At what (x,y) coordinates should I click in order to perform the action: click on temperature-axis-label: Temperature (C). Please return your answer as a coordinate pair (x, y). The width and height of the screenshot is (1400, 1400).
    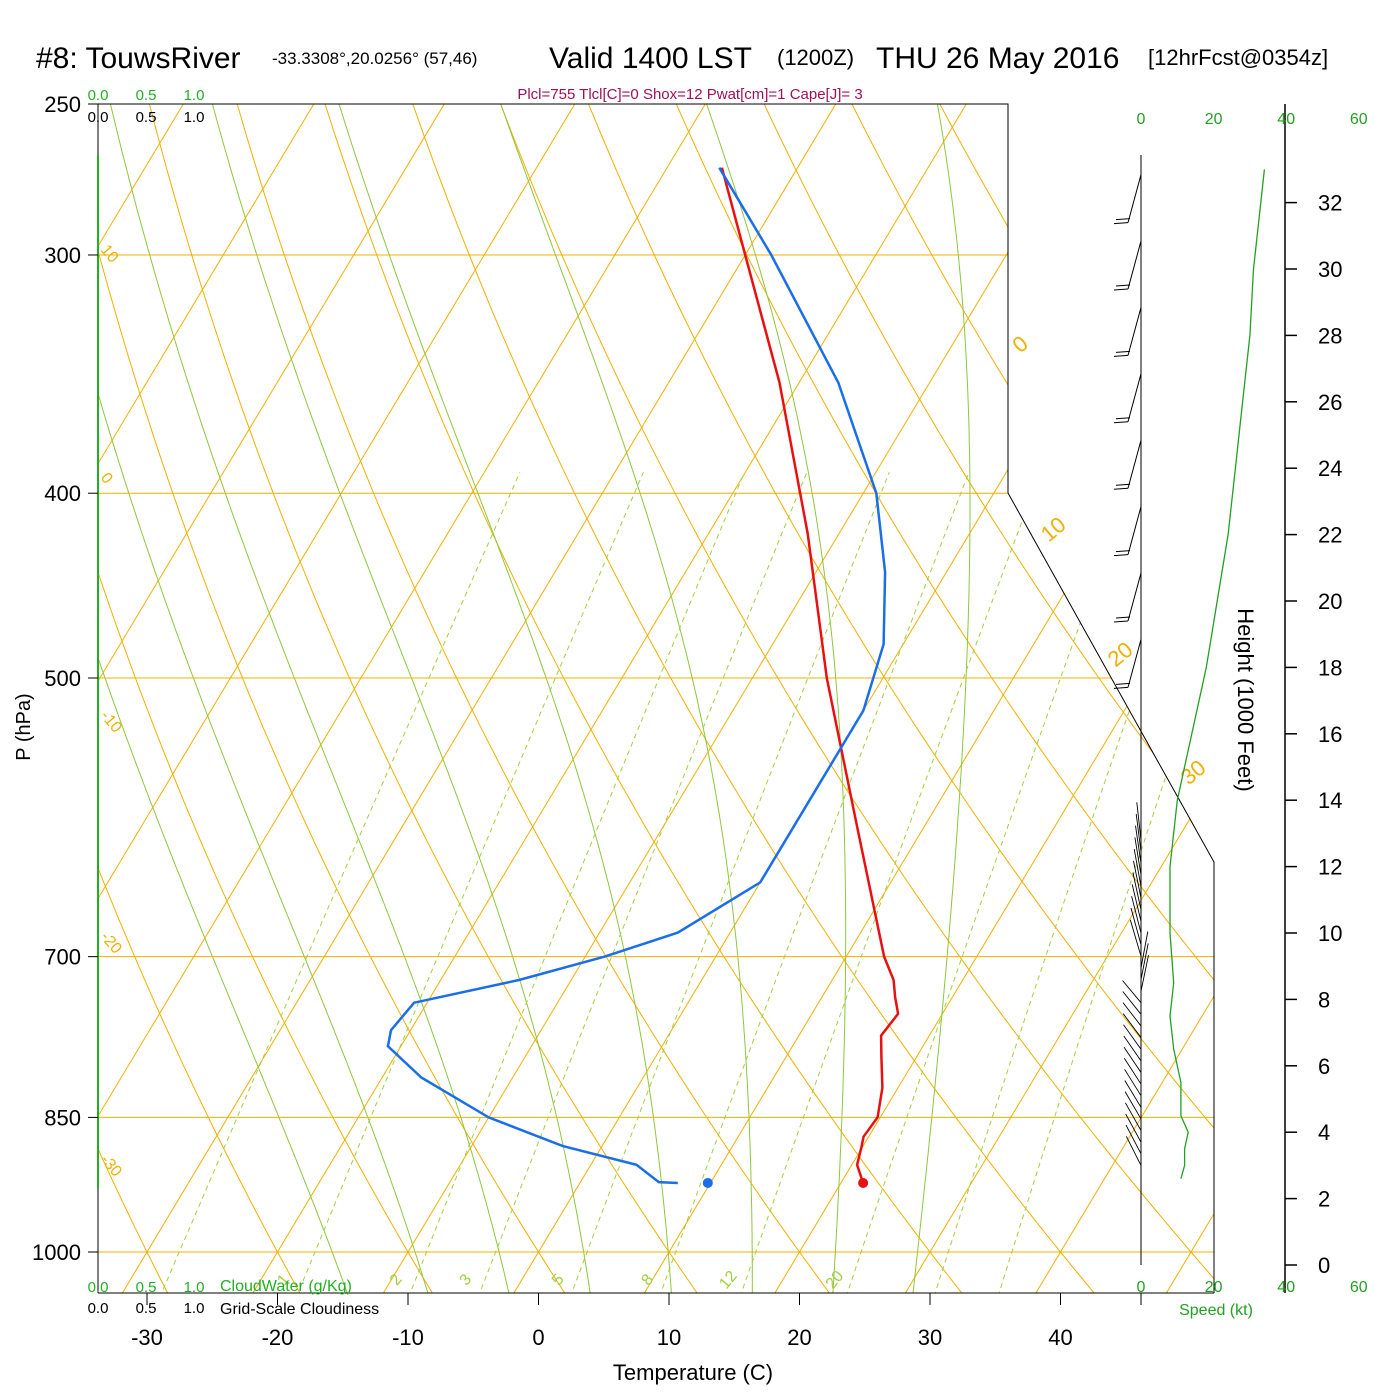
    Looking at the image, I should click on (693, 1372).